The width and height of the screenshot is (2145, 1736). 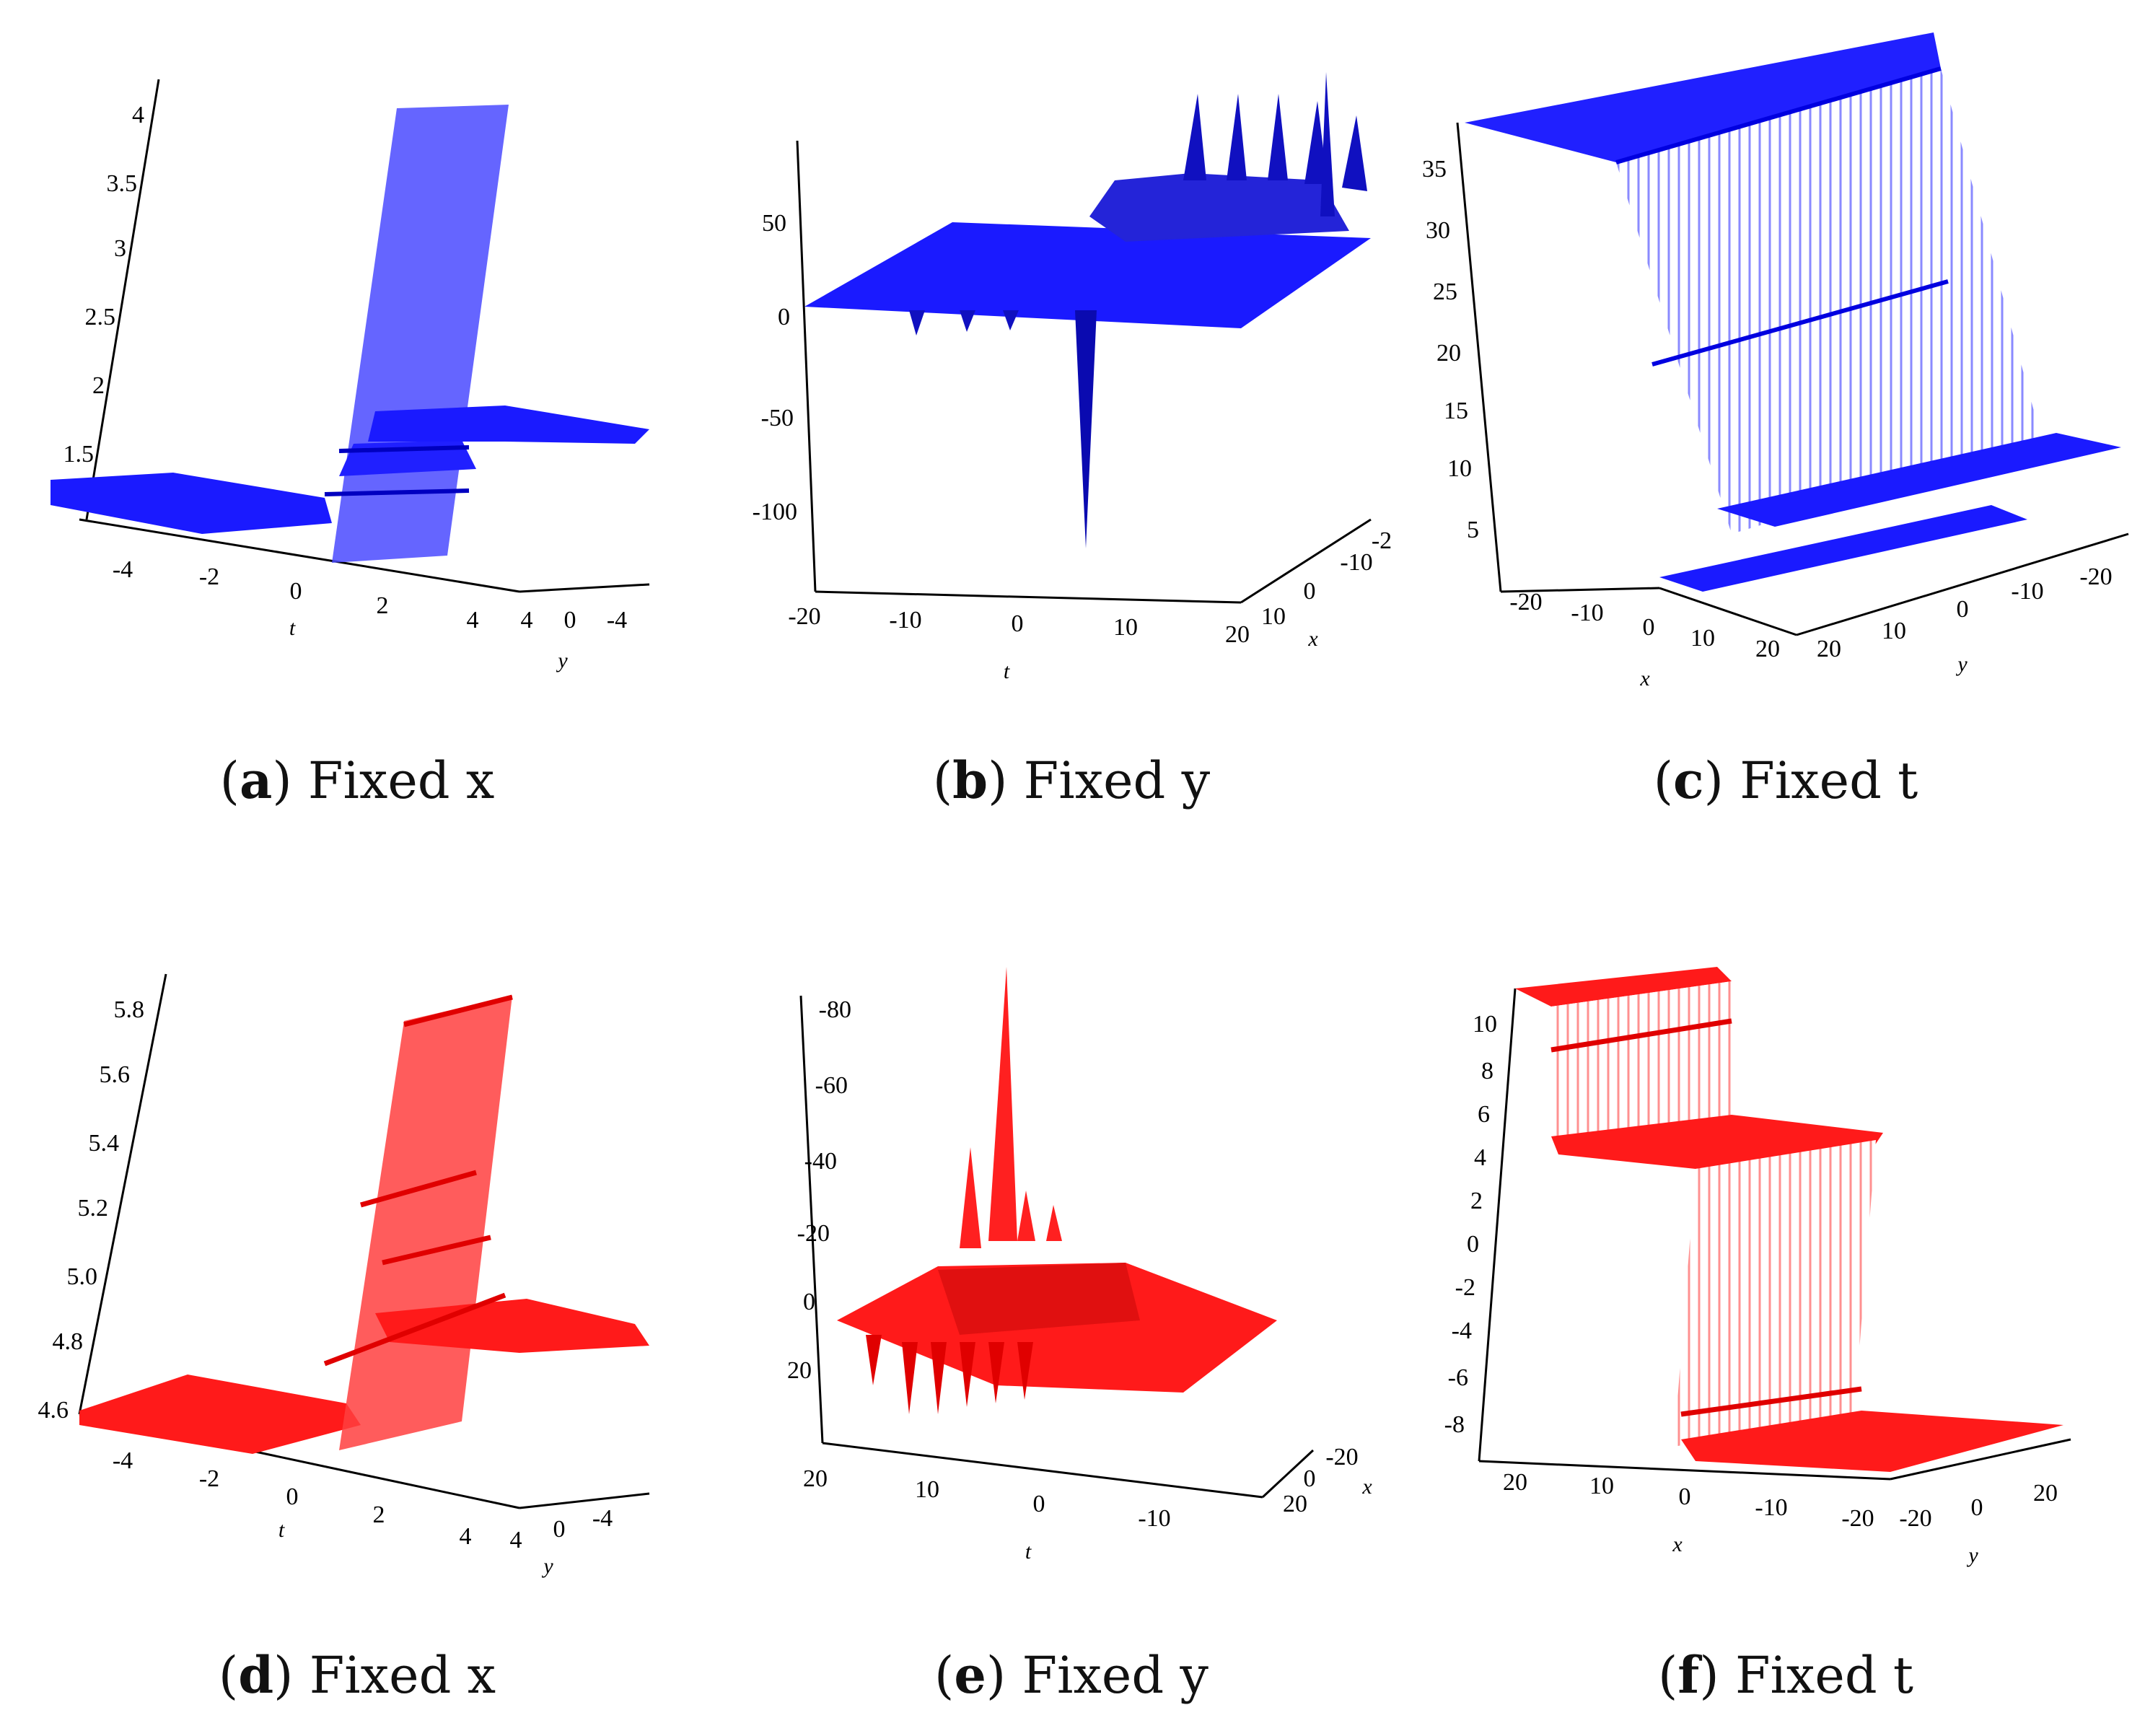 I want to click on panel-e-x-ticks: -20 0 20 x, so click(x=1327, y=1480).